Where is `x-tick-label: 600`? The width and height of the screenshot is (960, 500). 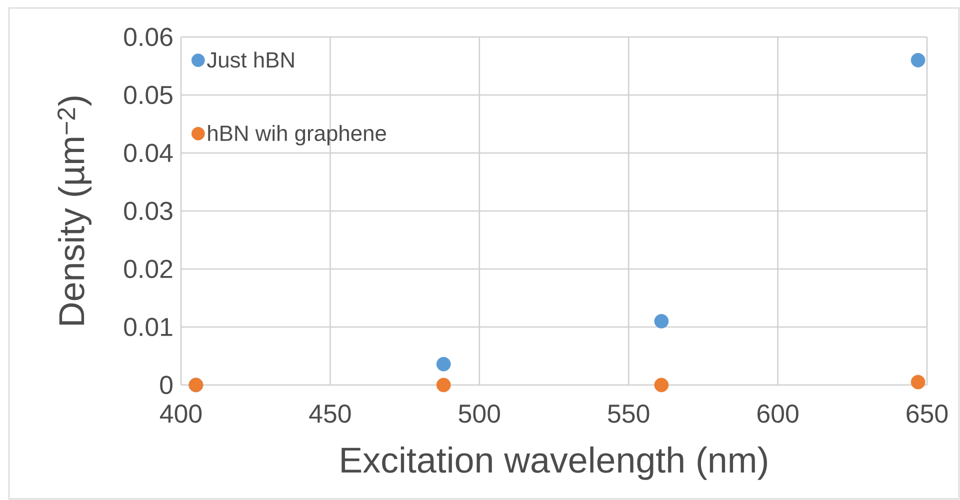
x-tick-label: 600 is located at coordinates (778, 413).